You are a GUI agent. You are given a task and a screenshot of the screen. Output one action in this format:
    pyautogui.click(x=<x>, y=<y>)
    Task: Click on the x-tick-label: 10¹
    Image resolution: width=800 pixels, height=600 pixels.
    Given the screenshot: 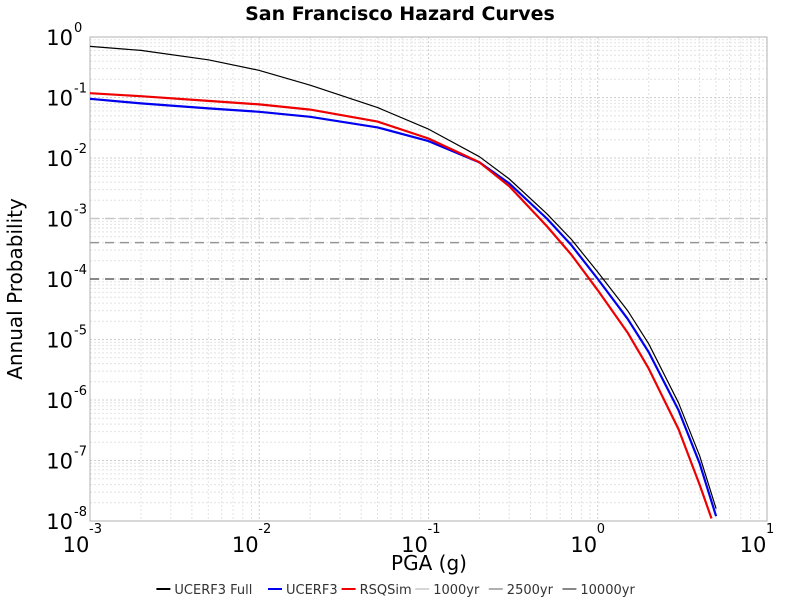 What is the action you would take?
    pyautogui.click(x=757, y=539)
    